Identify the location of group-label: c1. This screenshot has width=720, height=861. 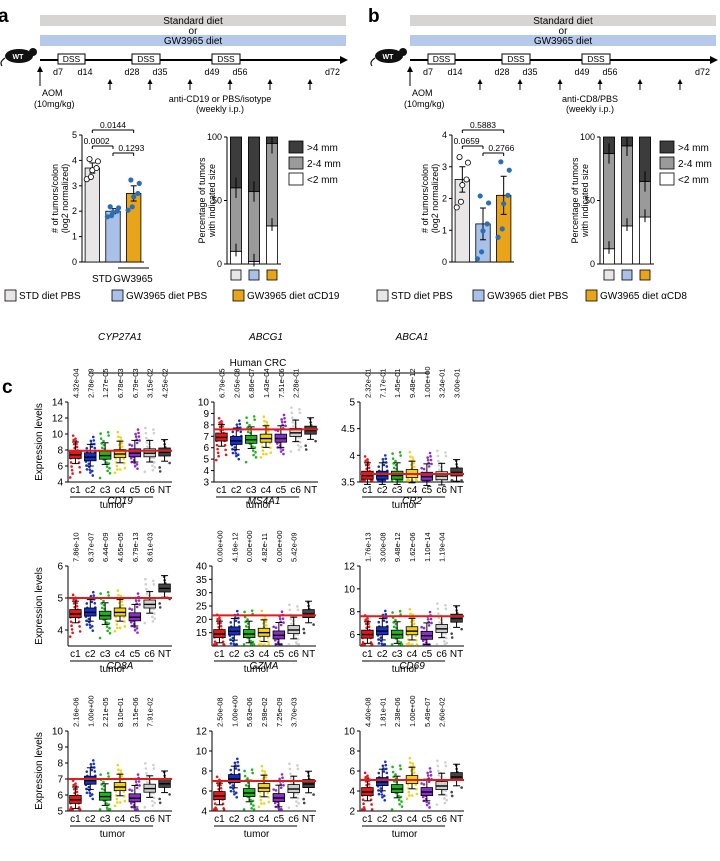
(75, 819).